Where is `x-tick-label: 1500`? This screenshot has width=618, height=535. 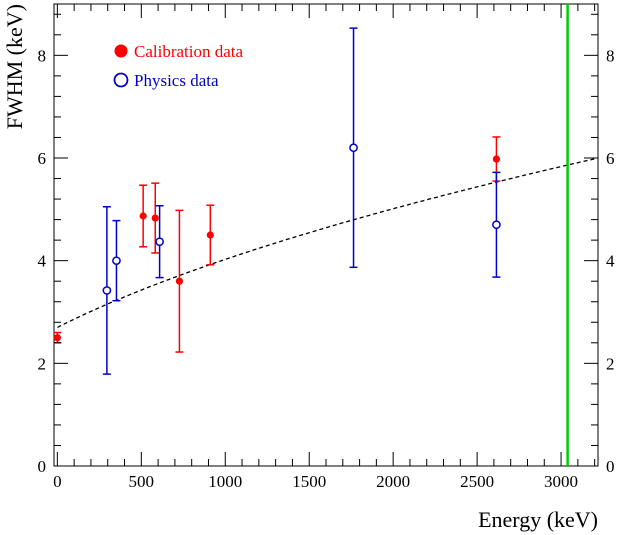 x-tick-label: 1500 is located at coordinates (309, 481).